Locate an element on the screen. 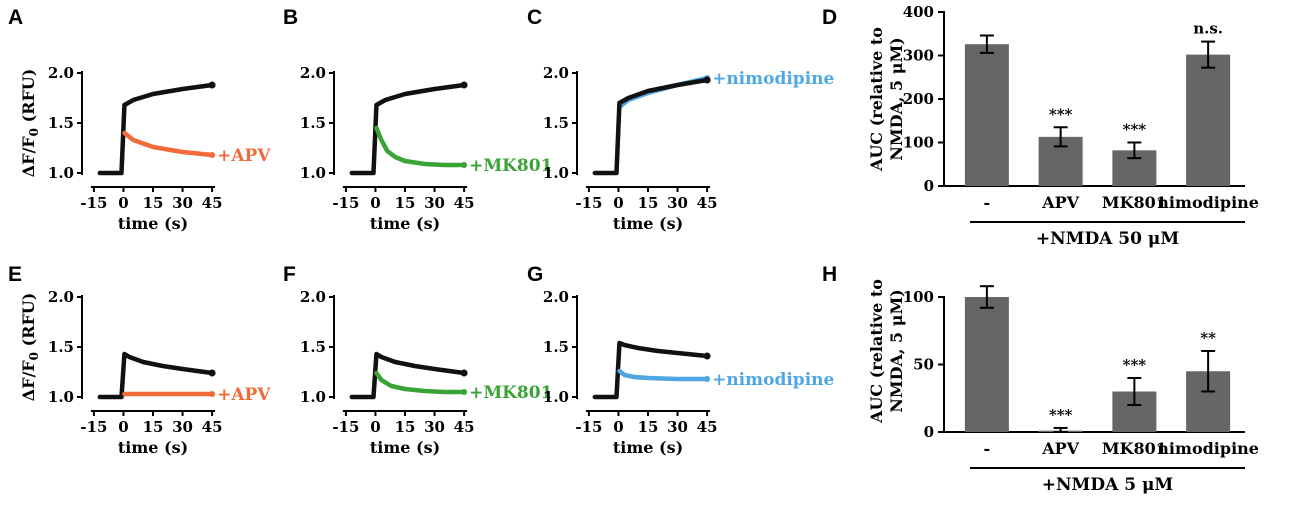  panel-letter-g: G is located at coordinates (535, 274).